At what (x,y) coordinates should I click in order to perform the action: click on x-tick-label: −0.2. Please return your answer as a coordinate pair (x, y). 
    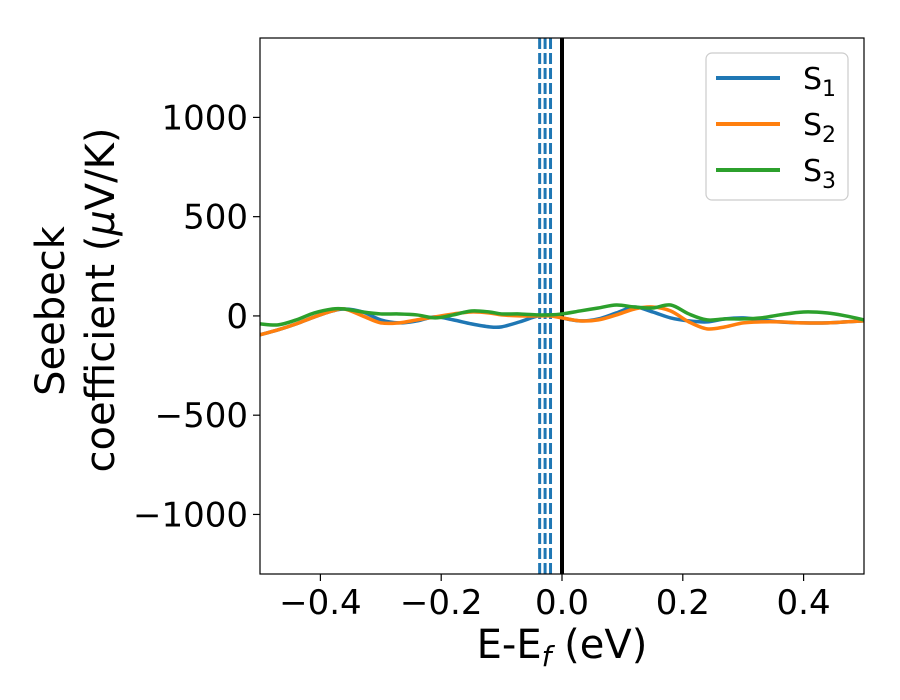
    Looking at the image, I should click on (441, 603).